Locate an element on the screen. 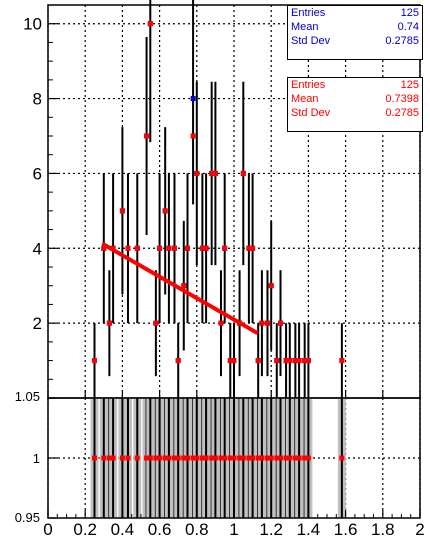  x-tick-label: 1.2 is located at coordinates (271, 529).